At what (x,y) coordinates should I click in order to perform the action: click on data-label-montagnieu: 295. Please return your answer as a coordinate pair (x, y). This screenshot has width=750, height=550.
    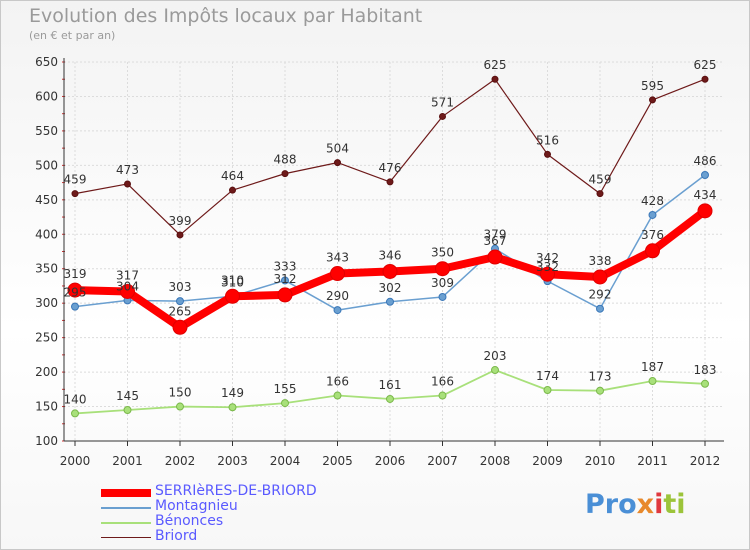
    Looking at the image, I should click on (75, 293).